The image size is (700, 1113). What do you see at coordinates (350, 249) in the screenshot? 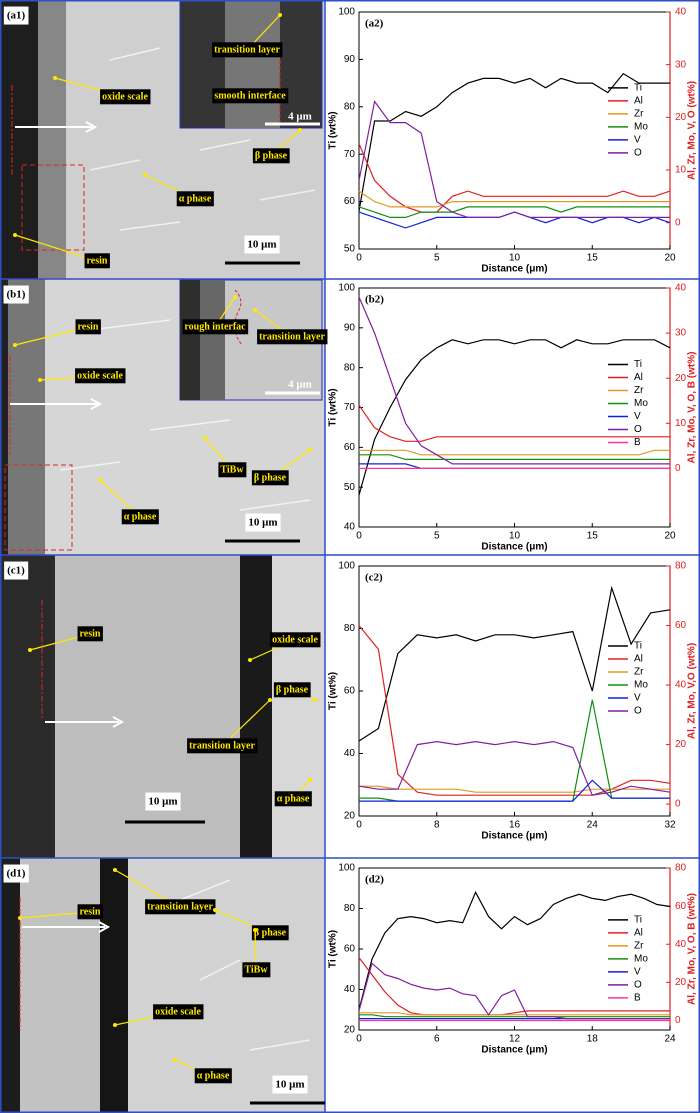
I see `y-tick-label: 50` at bounding box center [350, 249].